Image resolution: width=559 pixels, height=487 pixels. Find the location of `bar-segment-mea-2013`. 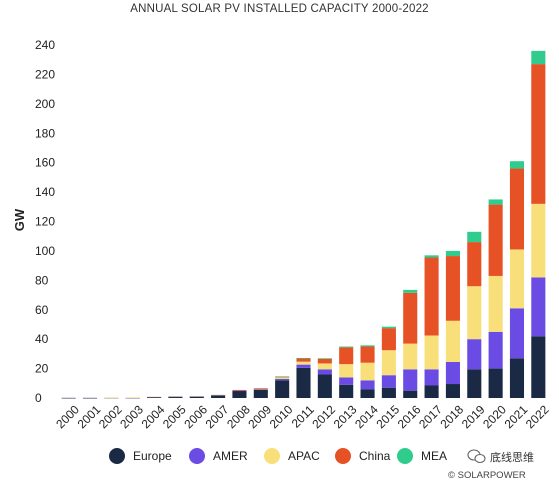

bar-segment-mea-2013 is located at coordinates (346, 347).